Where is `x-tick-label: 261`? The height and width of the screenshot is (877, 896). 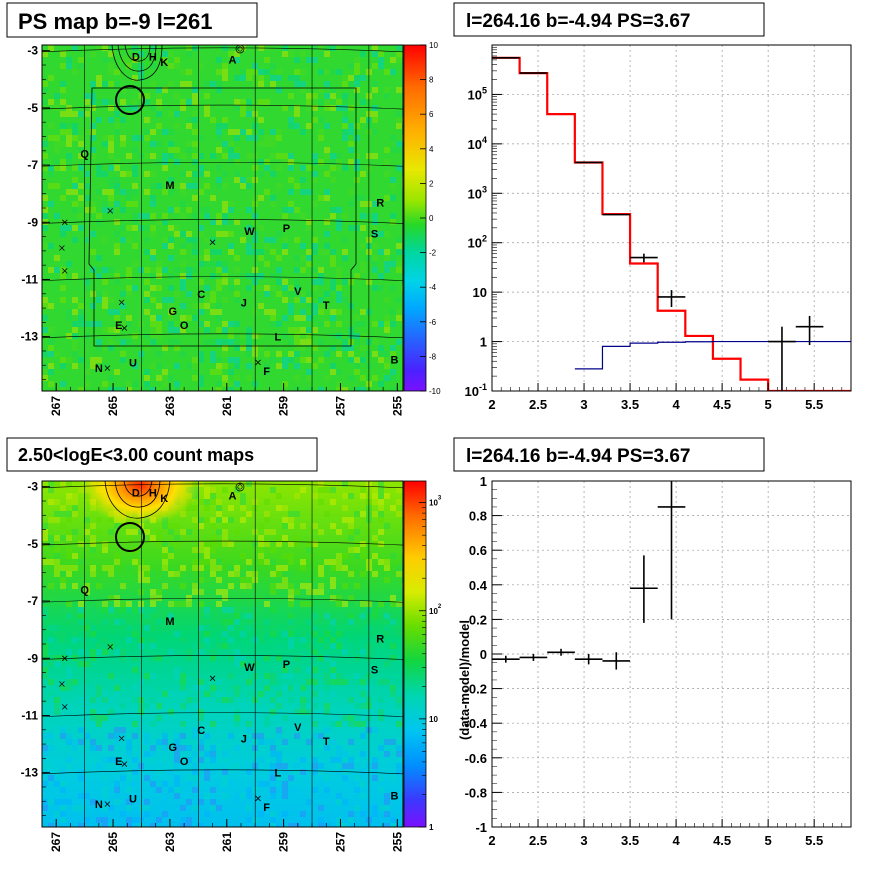 x-tick-label: 261 is located at coordinates (227, 406).